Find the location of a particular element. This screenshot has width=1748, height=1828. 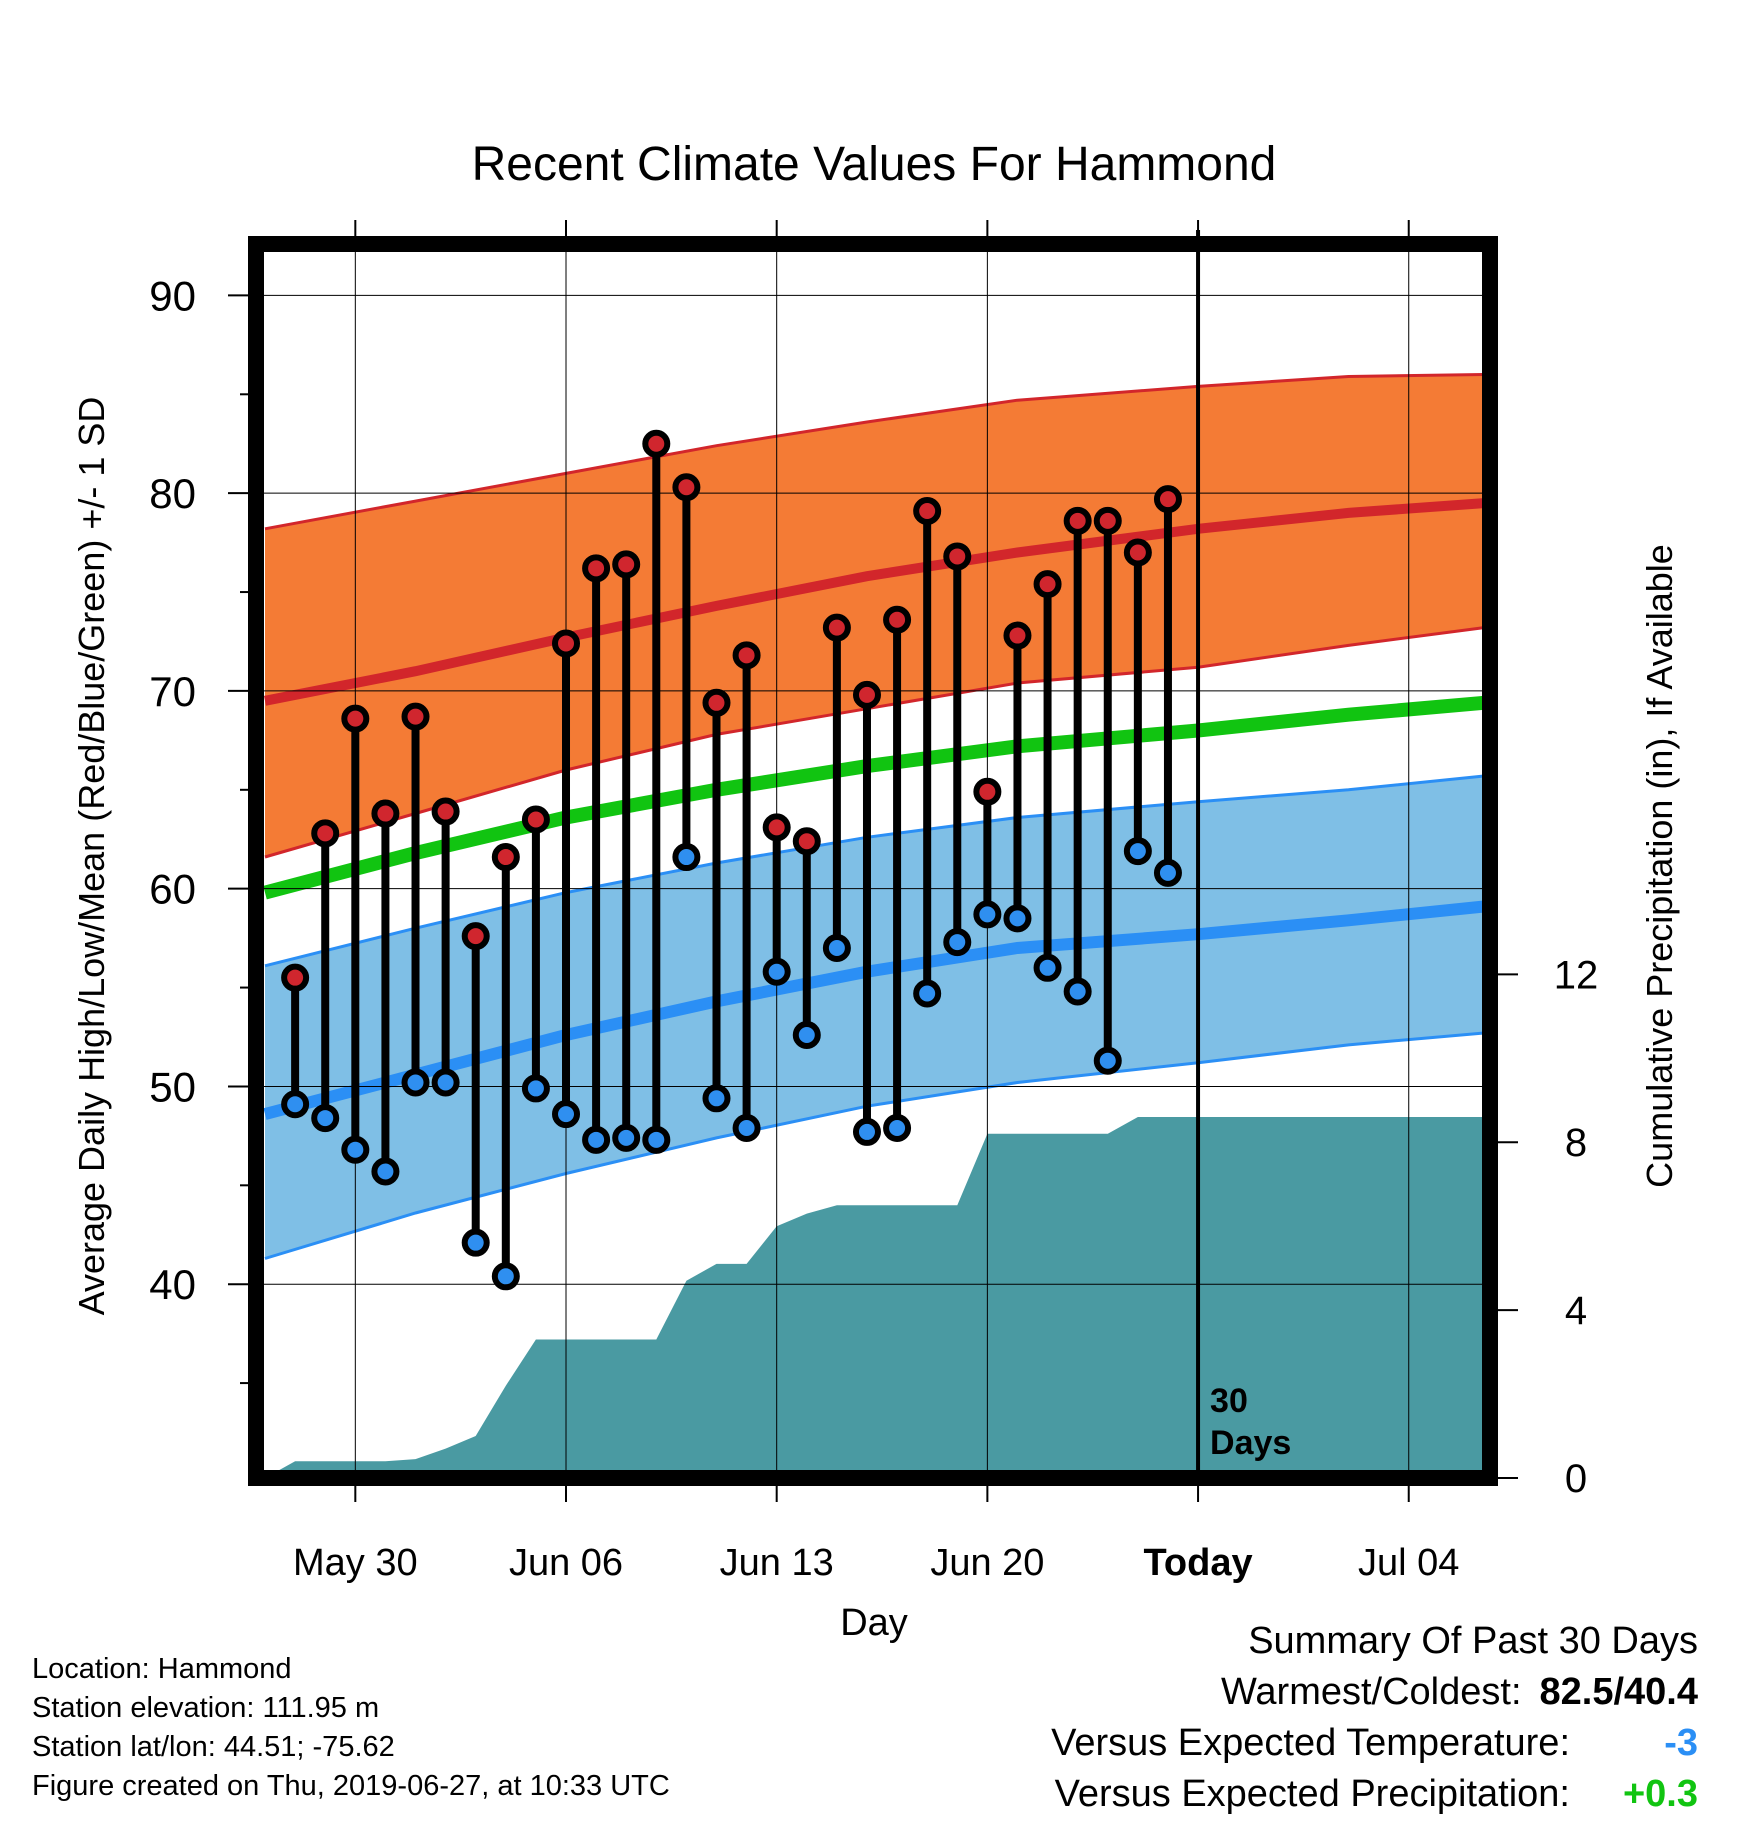

x-tick-label: Today is located at coordinates (1198, 1563).